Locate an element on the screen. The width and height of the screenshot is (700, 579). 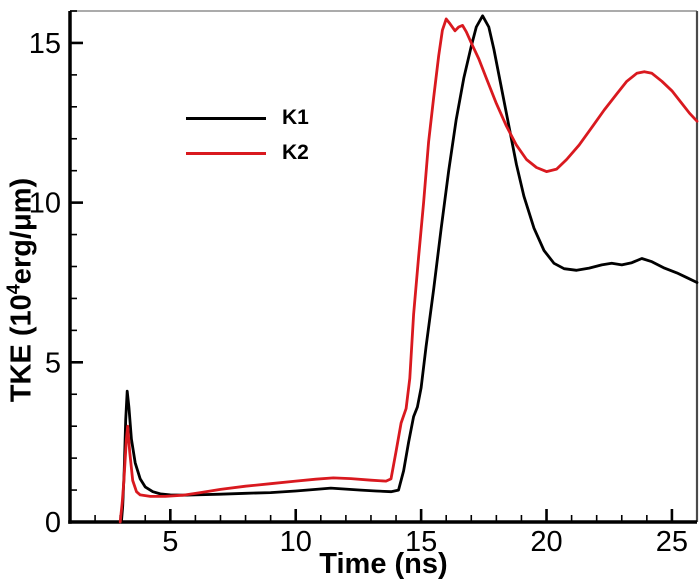
x-tick-label: 5 is located at coordinates (170, 542).